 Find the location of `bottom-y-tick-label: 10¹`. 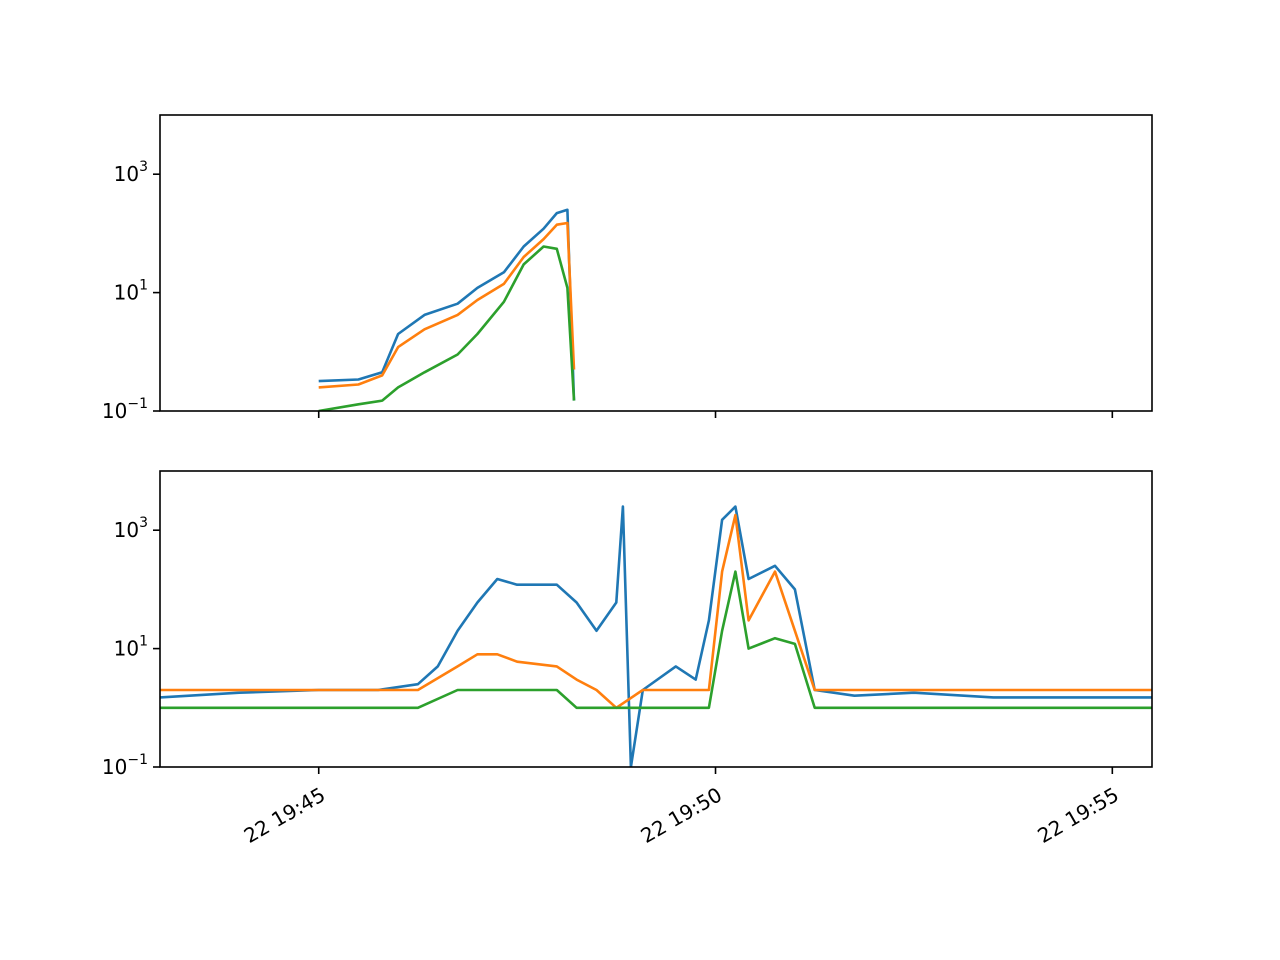

bottom-y-tick-label: 10¹ is located at coordinates (131, 647).